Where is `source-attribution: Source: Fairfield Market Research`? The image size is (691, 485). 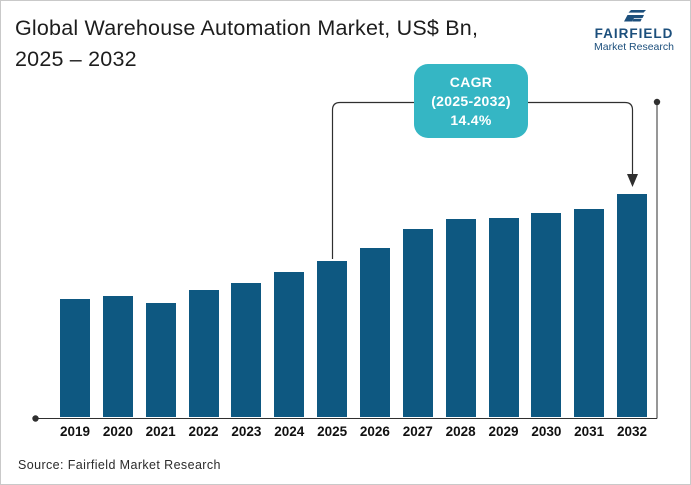
source-attribution: Source: Fairfield Market Research is located at coordinates (119, 465).